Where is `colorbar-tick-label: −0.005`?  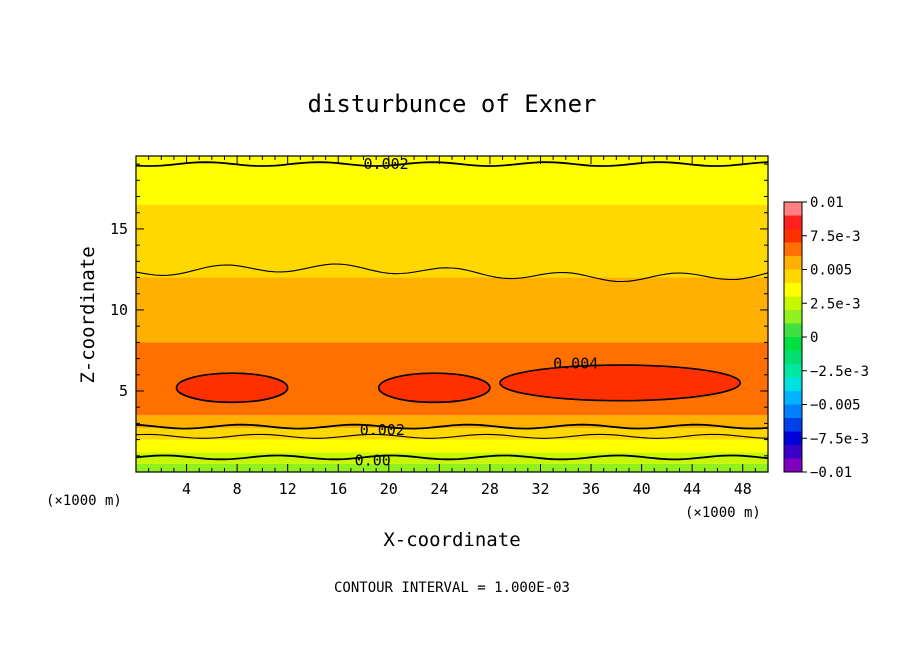 colorbar-tick-label: −0.005 is located at coordinates (835, 406).